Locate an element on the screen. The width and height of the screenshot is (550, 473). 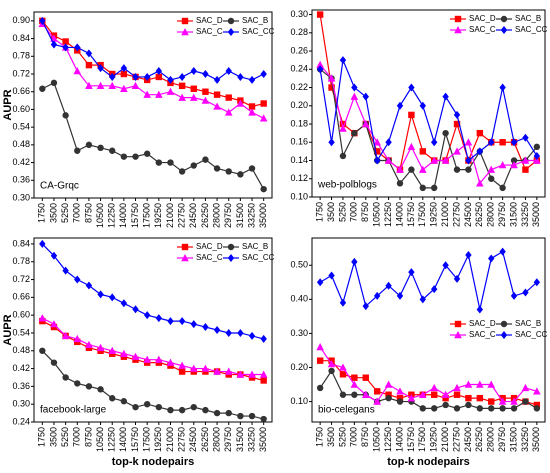
x-tick-label: 17500 is located at coordinates (147, 439).